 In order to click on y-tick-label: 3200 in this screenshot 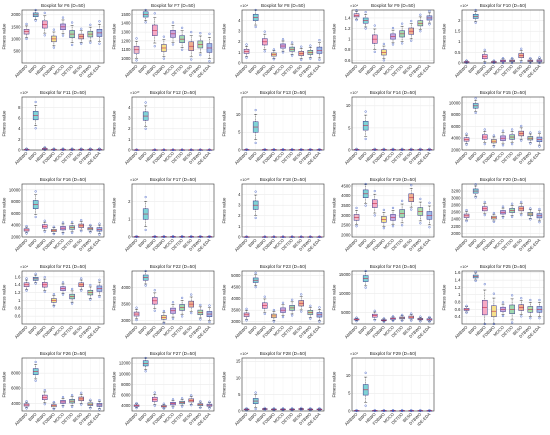, I will do `click(456, 190)`.